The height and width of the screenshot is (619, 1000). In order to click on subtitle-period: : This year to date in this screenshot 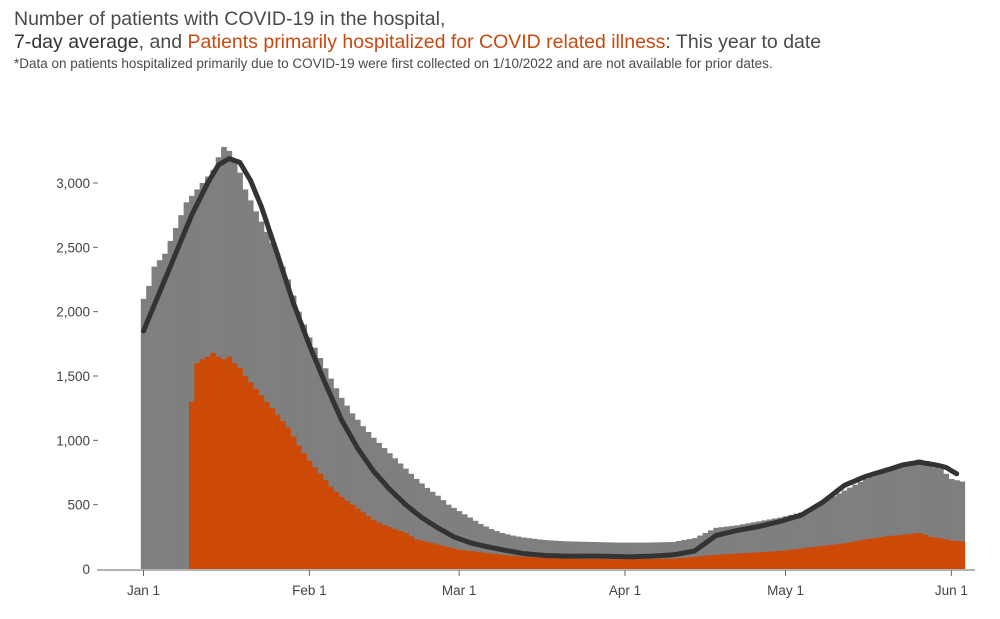, I will do `click(743, 42)`.